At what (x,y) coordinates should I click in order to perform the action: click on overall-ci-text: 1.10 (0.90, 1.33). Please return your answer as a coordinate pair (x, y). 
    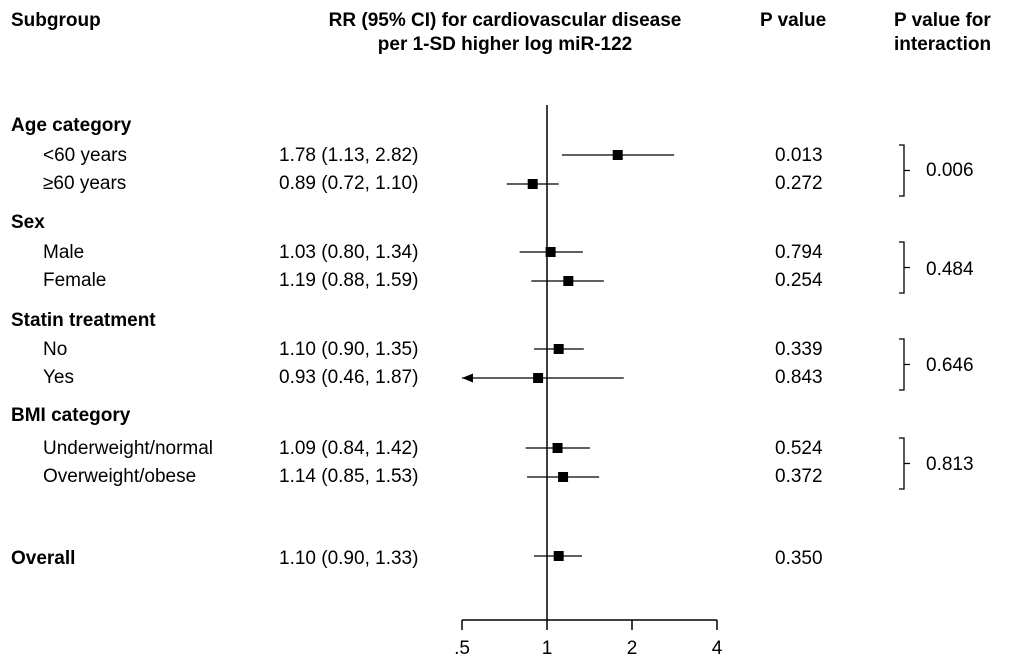
    Looking at the image, I should click on (349, 558).